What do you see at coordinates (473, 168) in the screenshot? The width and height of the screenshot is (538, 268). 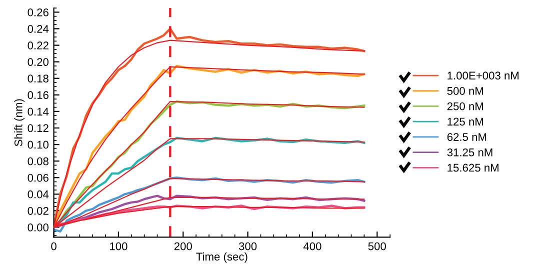 I see `legend-label: 15.625 nM` at bounding box center [473, 168].